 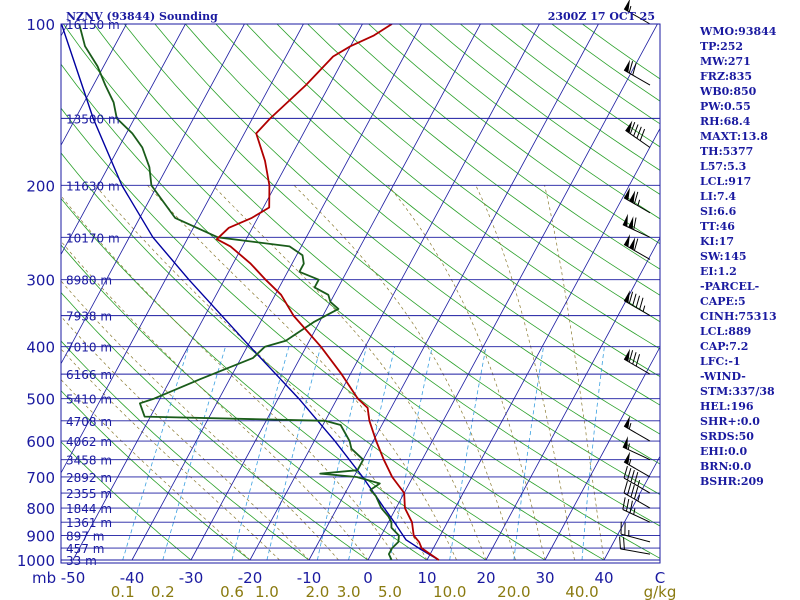 I want to click on index-item: WB0:850, so click(x=728, y=91).